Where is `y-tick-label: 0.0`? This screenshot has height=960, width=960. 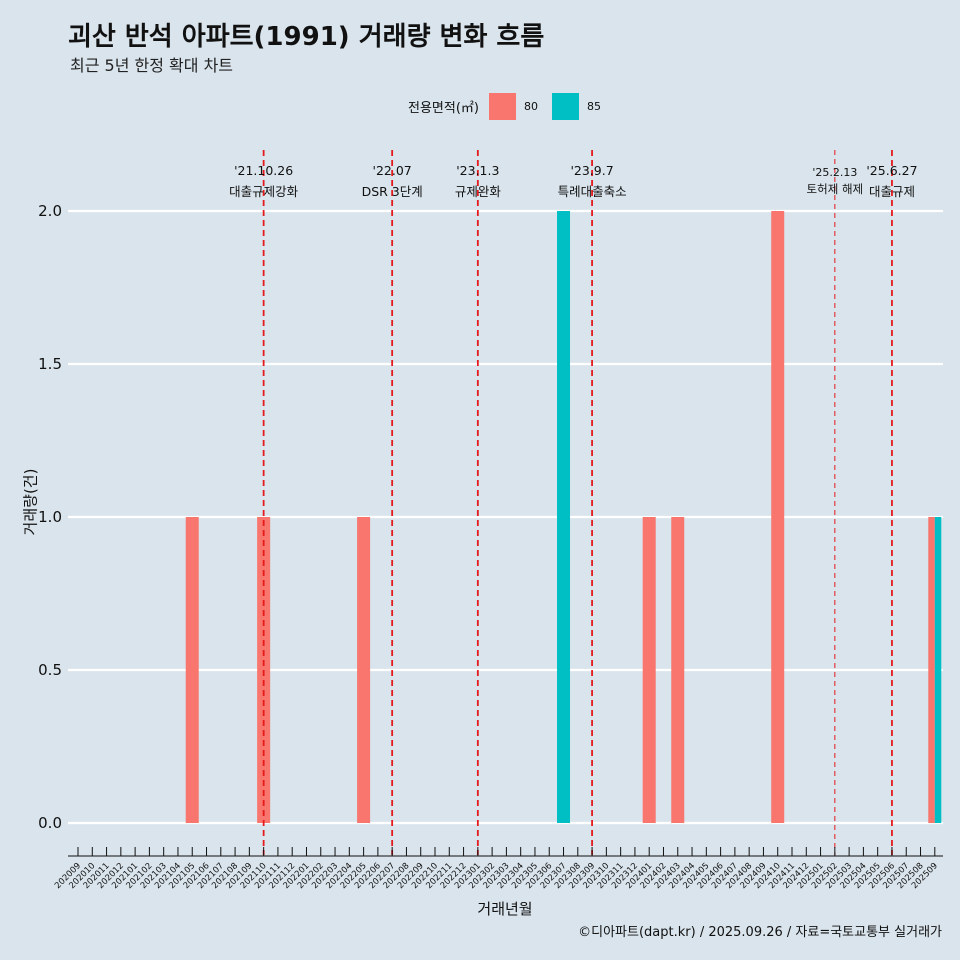
y-tick-label: 0.0 is located at coordinates (50, 823).